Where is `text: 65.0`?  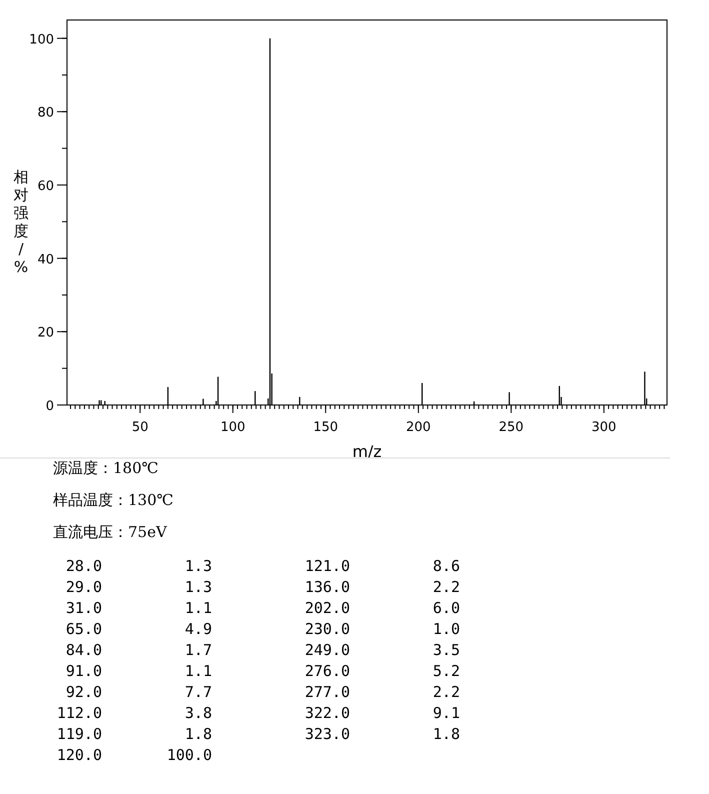
text: 65.0 is located at coordinates (84, 629).